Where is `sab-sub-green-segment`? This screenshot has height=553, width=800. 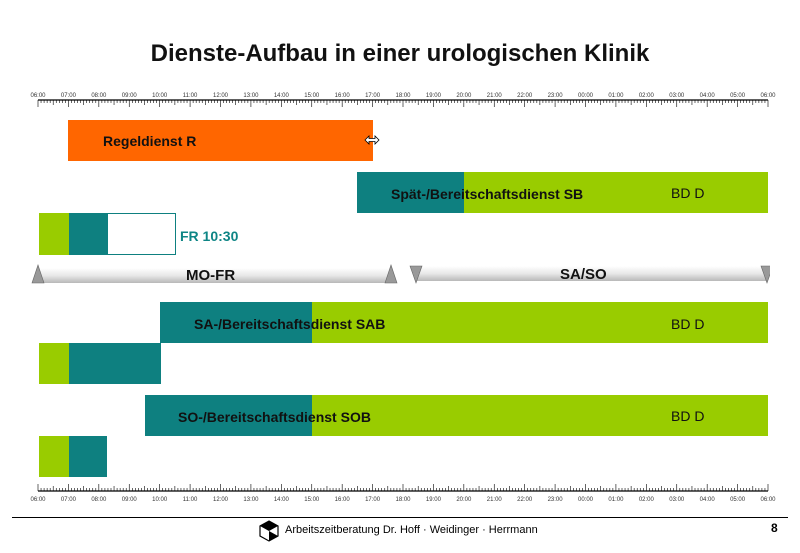 sab-sub-green-segment is located at coordinates (54, 363).